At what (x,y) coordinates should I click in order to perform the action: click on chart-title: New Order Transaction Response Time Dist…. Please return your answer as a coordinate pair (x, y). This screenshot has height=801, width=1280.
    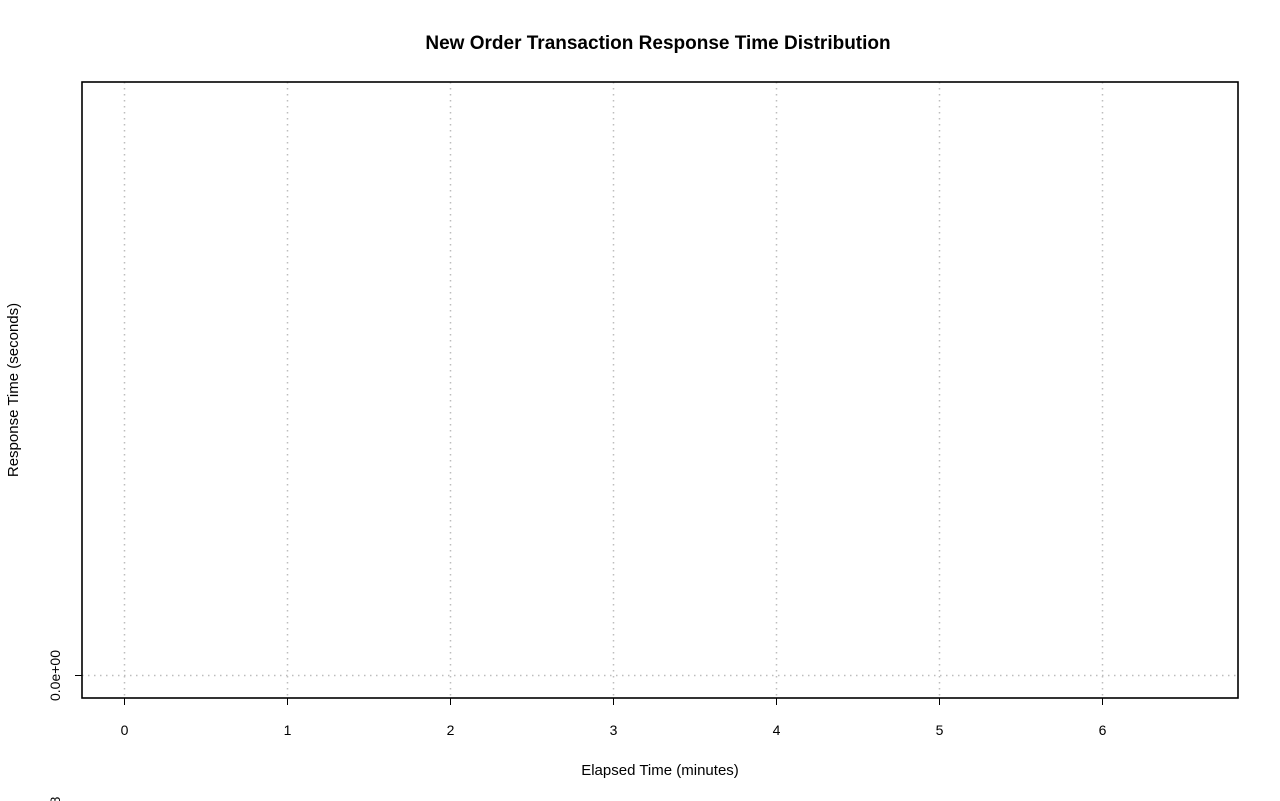
    Looking at the image, I should click on (657, 43).